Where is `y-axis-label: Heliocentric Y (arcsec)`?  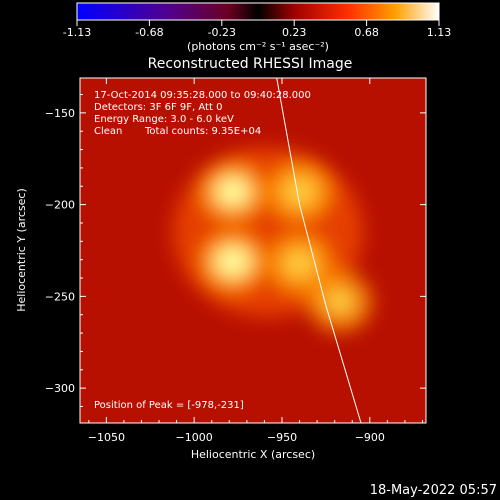 y-axis-label: Heliocentric Y (arcsec) is located at coordinates (21, 250).